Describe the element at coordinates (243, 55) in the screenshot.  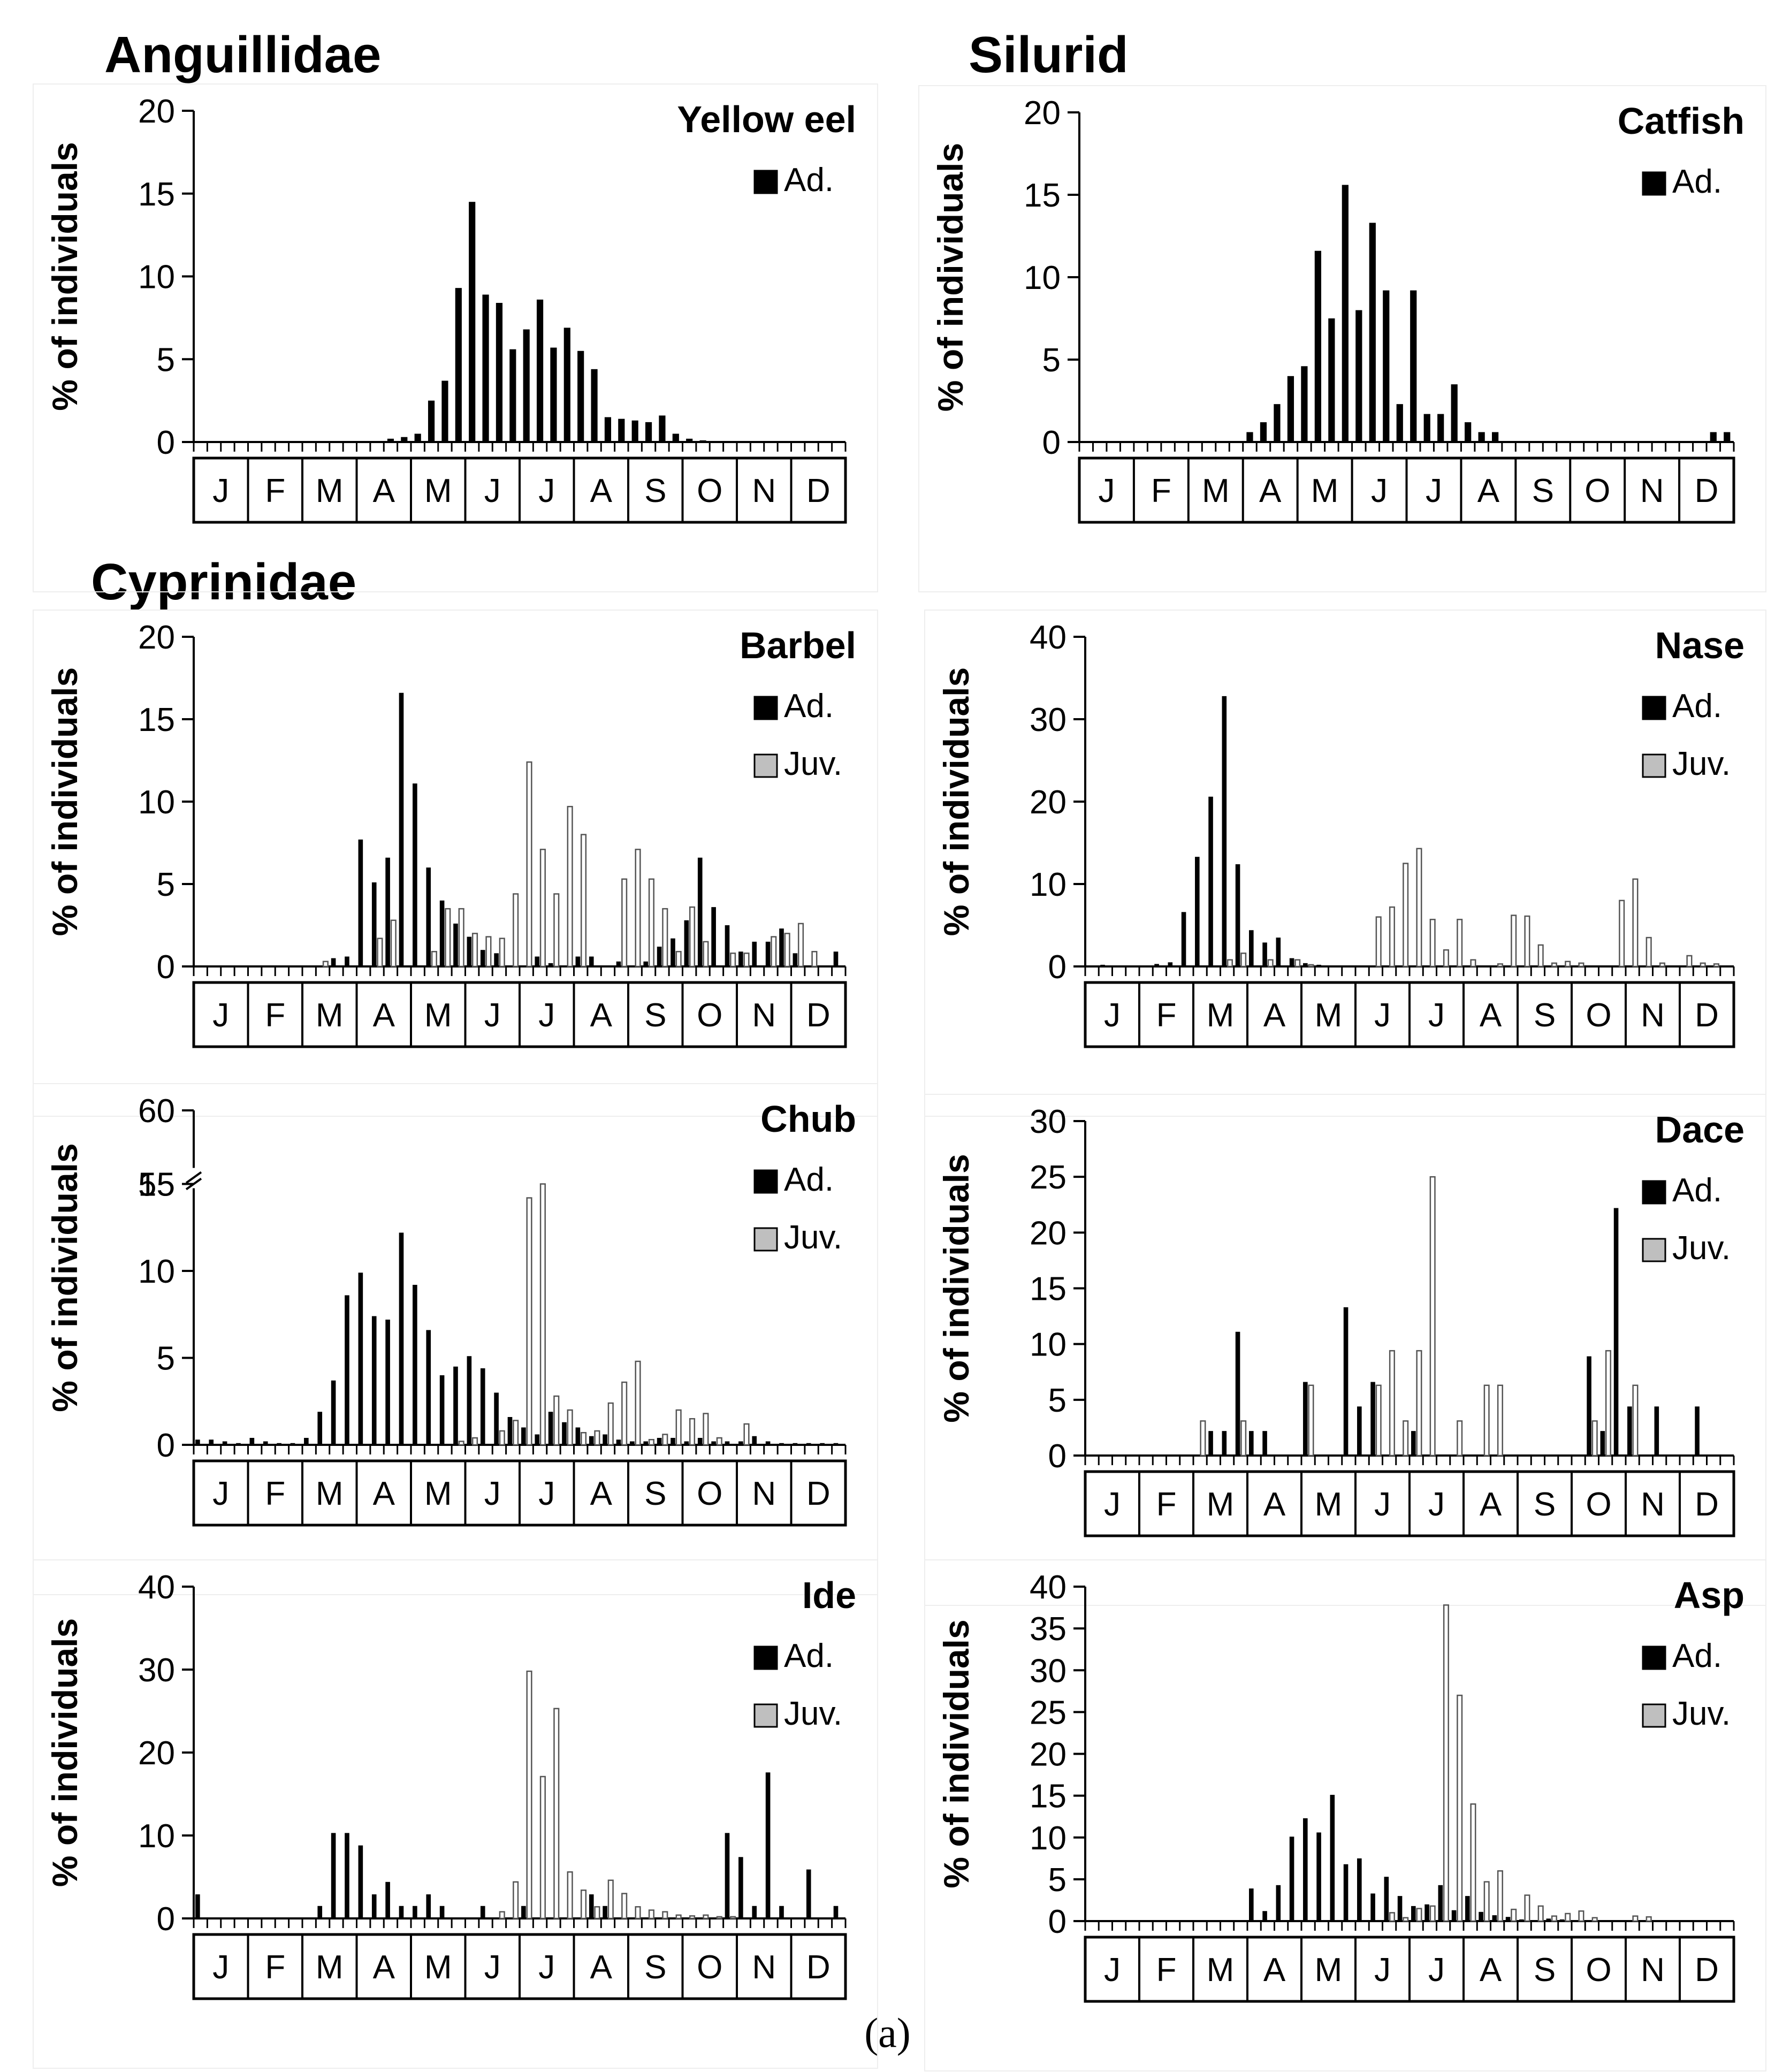
I see `family-title-anguillidae: Anguillidae` at that location.